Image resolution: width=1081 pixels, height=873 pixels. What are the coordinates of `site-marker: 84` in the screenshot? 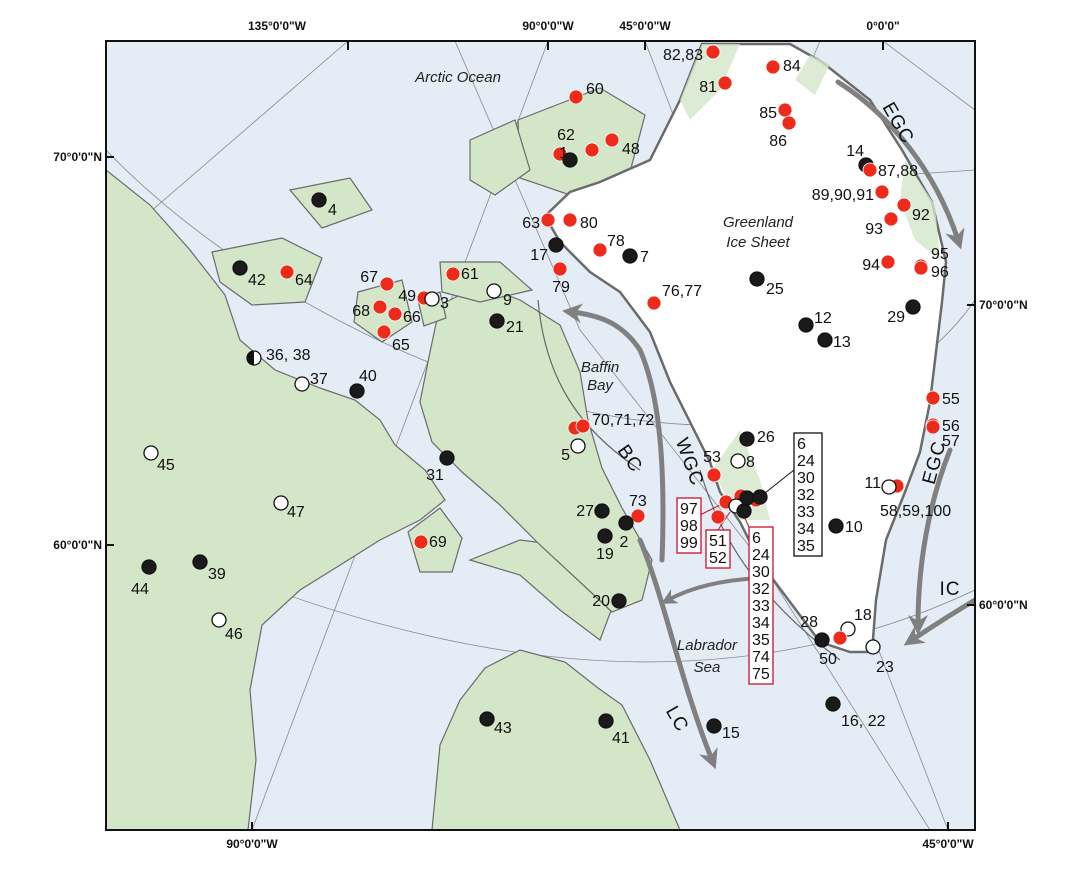 It's located at (783, 66).